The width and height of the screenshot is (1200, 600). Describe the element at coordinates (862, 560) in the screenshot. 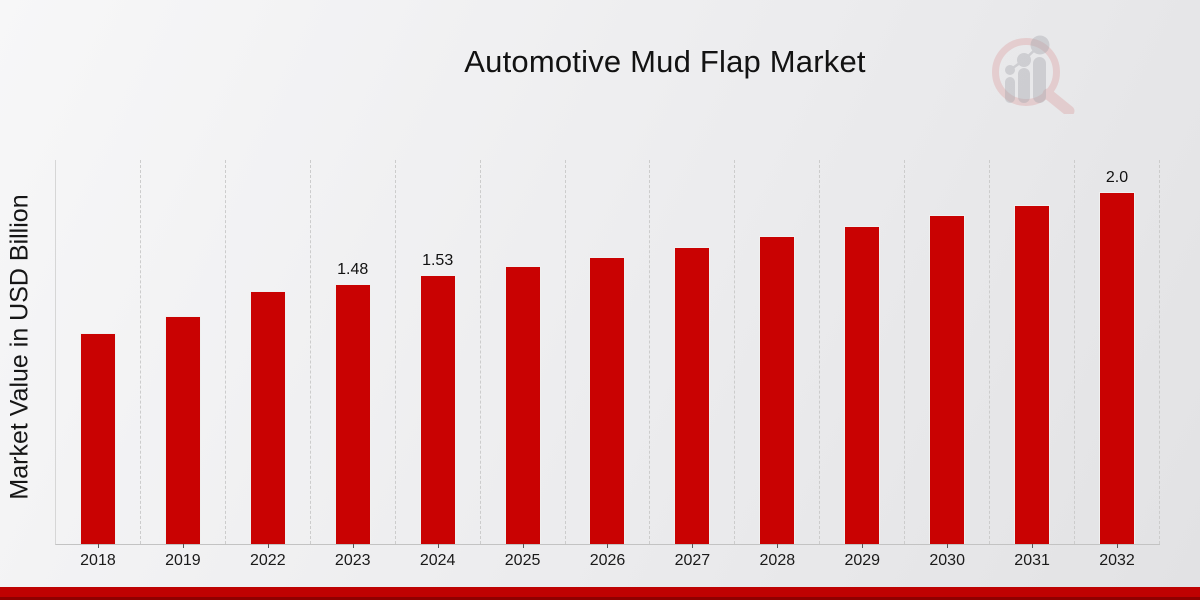

I see `x-tick-label-2029: 2029` at that location.